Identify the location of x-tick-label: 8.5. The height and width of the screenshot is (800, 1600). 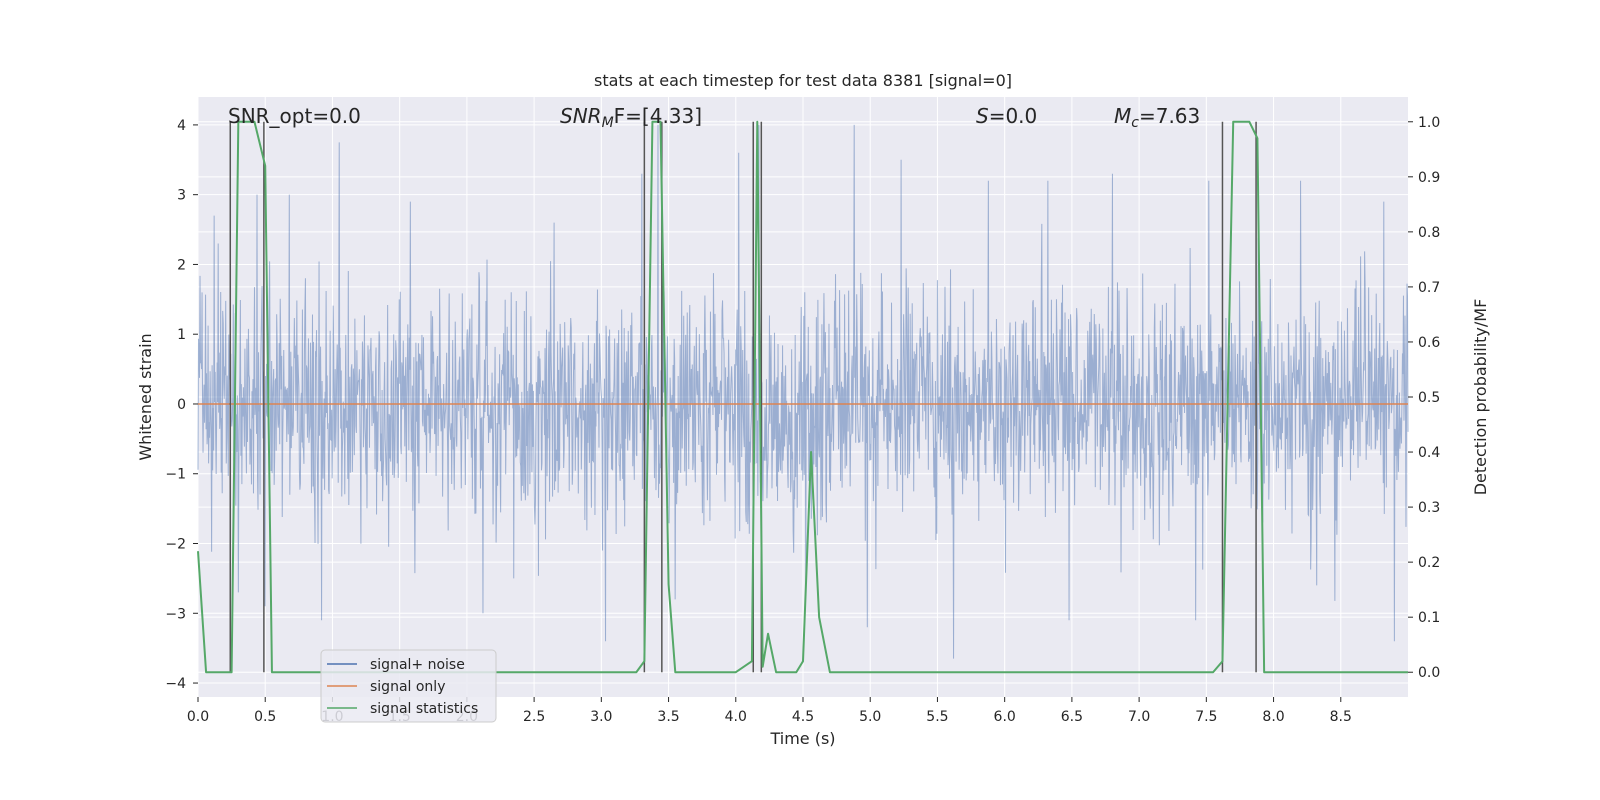
(1341, 717).